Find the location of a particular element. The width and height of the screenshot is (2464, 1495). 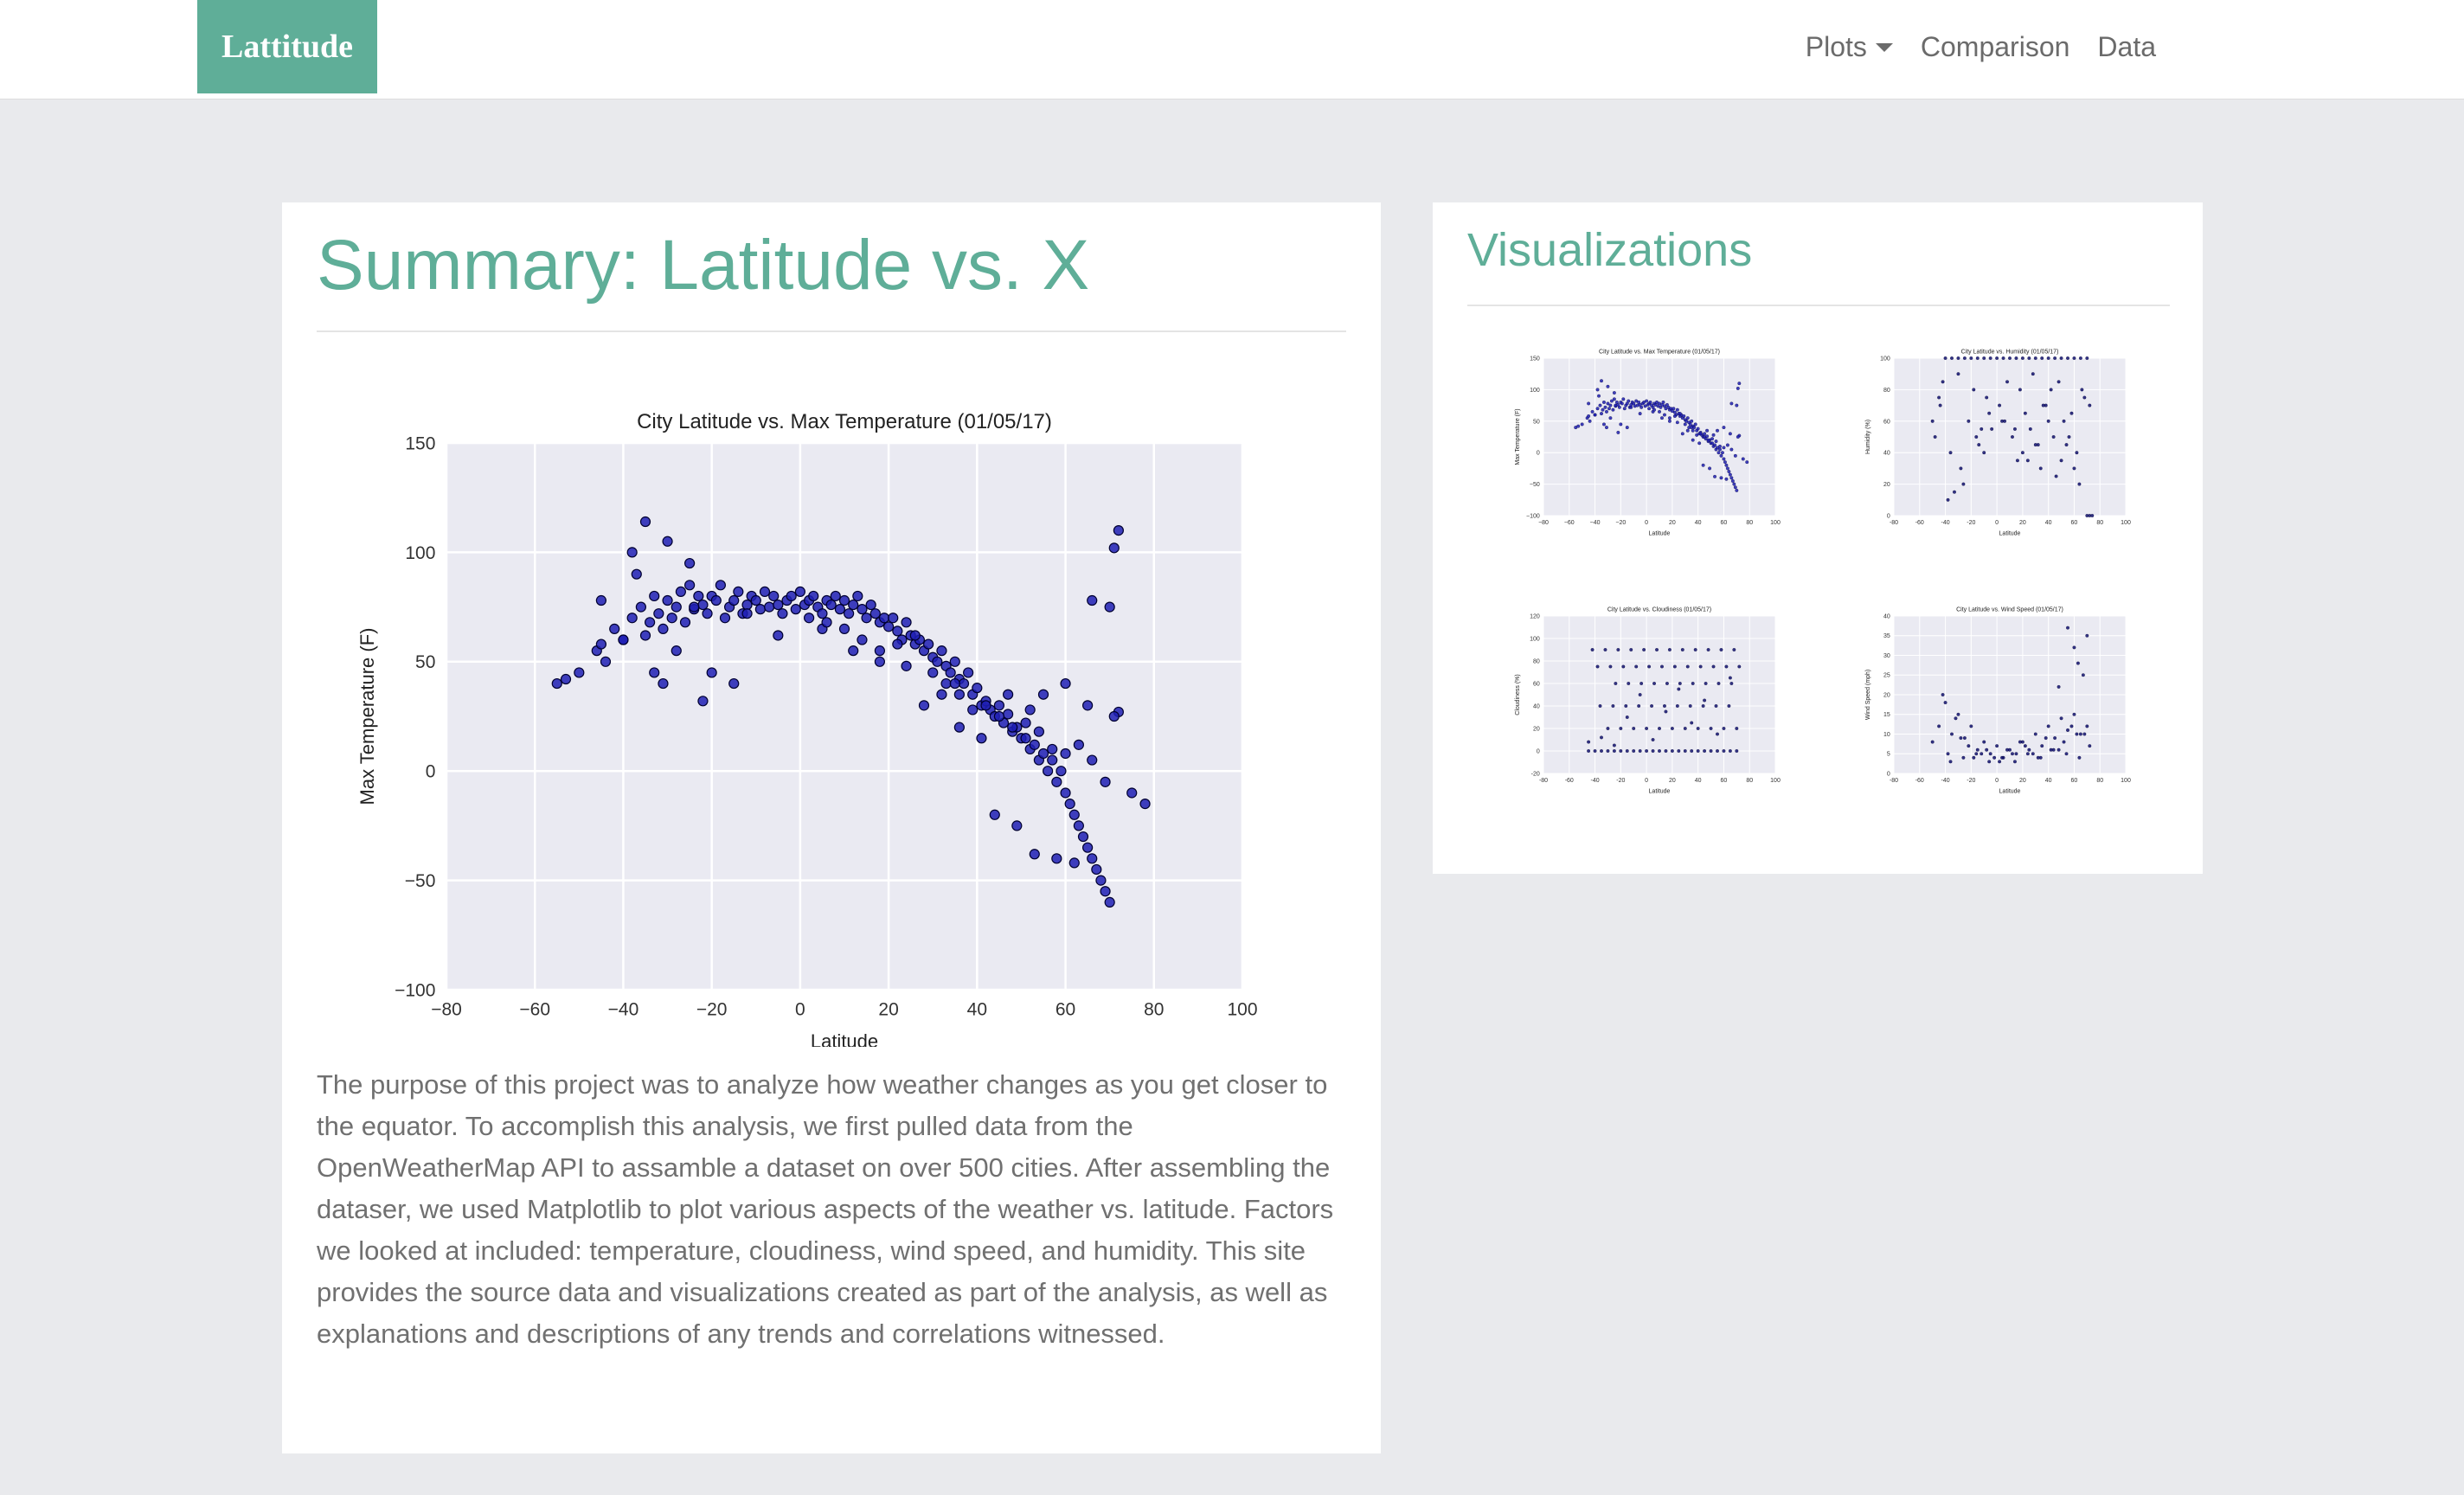

nav-links: Plots Comparison Data is located at coordinates (1981, 47).